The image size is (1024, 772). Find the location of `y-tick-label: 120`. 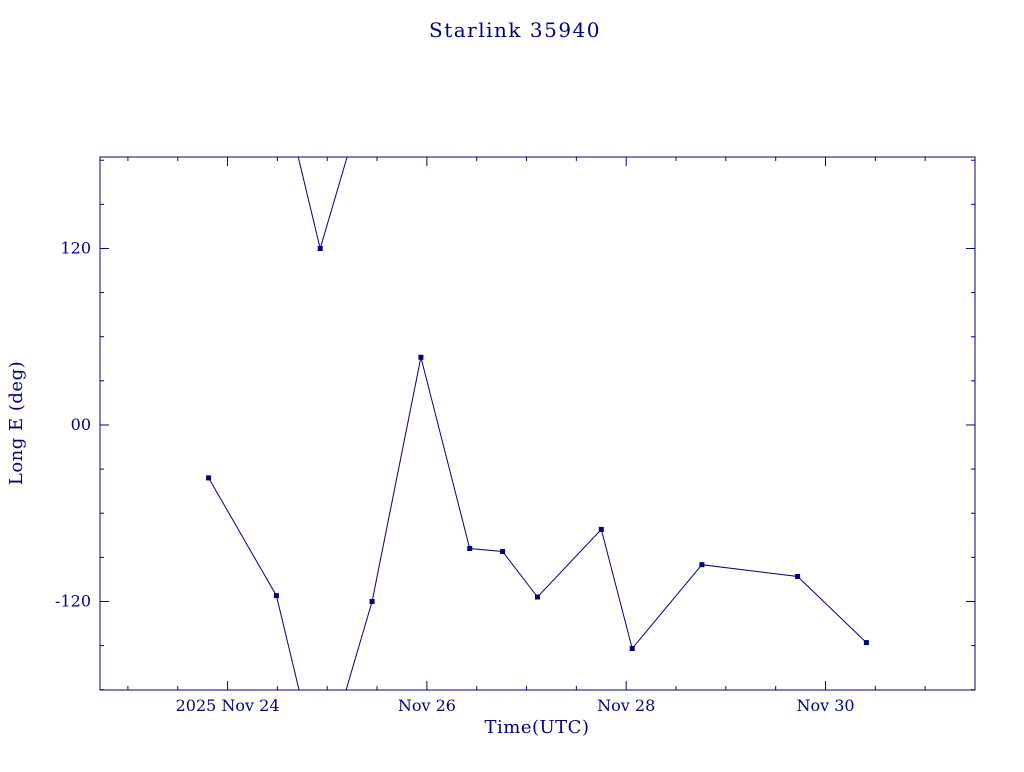

y-tick-label: 120 is located at coordinates (75, 247).